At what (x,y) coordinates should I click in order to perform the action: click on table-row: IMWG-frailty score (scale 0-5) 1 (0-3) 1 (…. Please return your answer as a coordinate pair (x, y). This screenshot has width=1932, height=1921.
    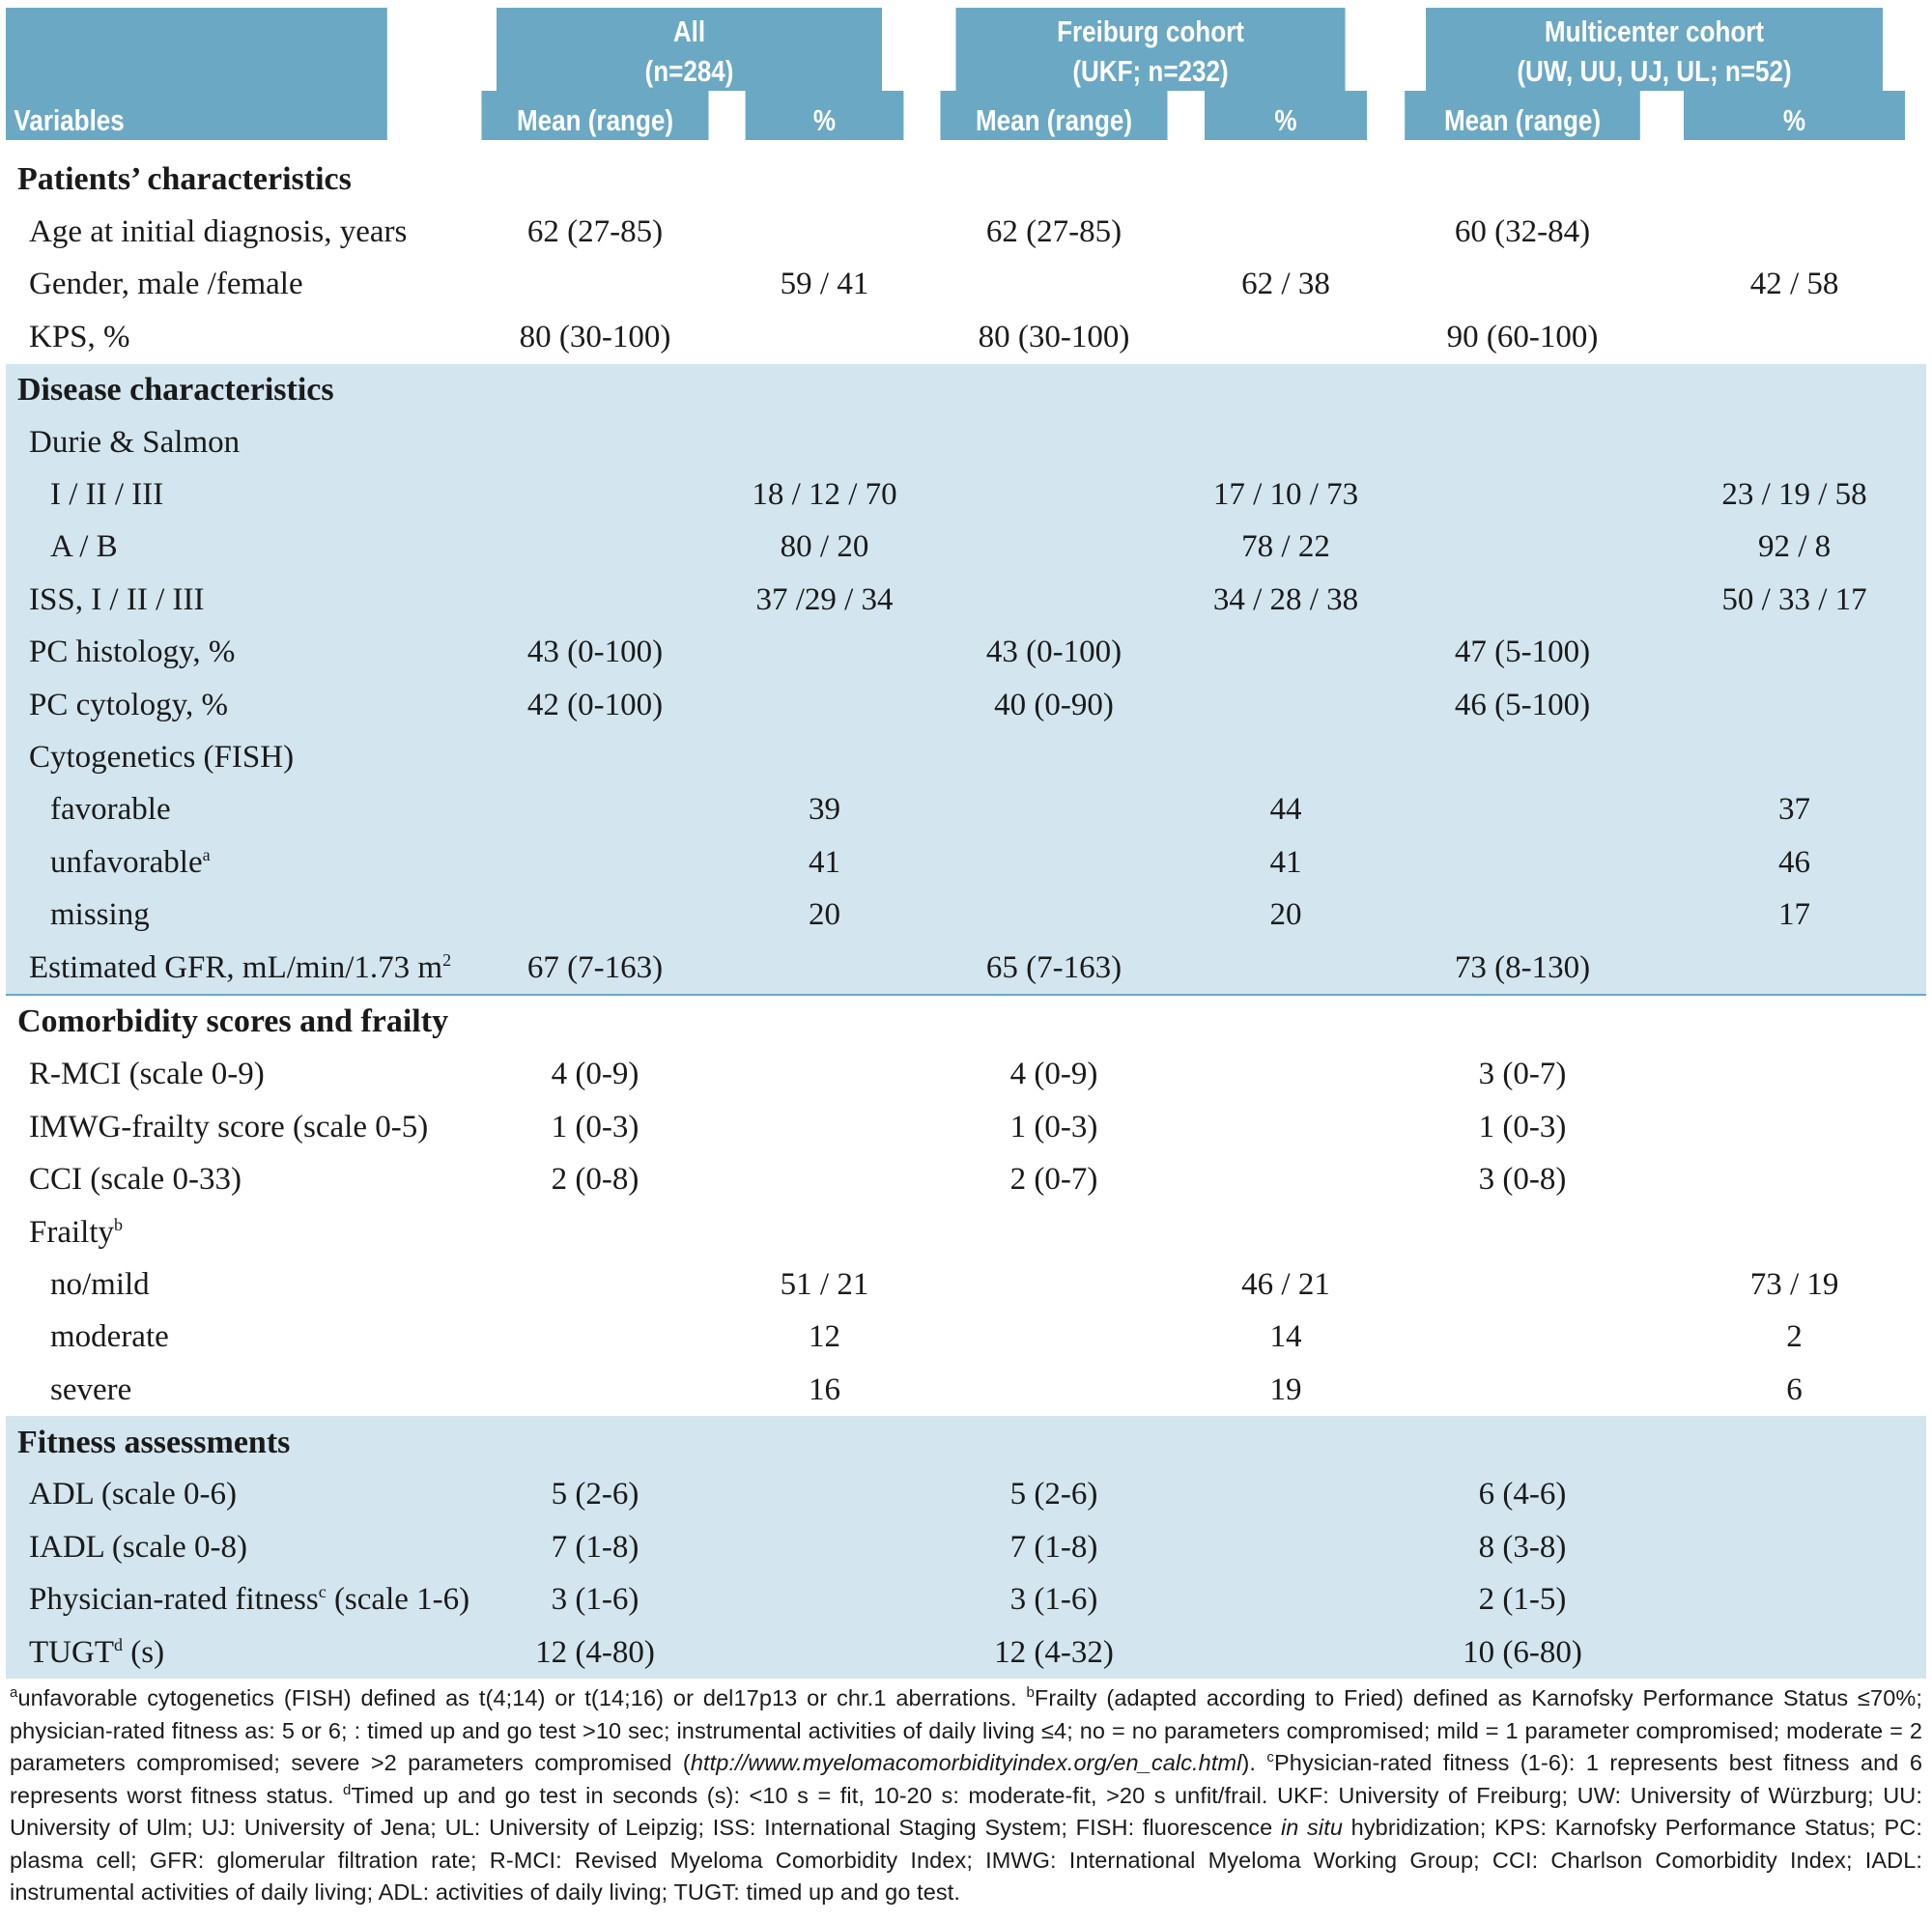
    Looking at the image, I should click on (966, 1127).